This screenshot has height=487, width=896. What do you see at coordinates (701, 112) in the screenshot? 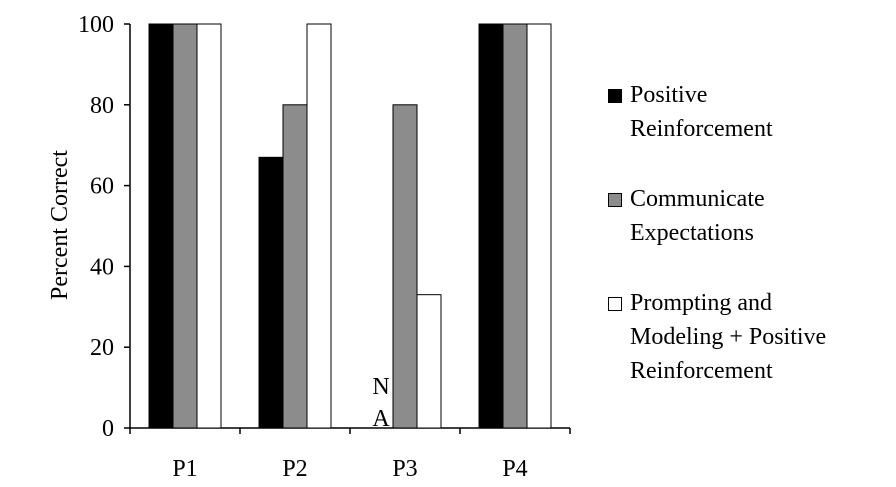
I see `legend-label: Positive Reinforcement` at bounding box center [701, 112].